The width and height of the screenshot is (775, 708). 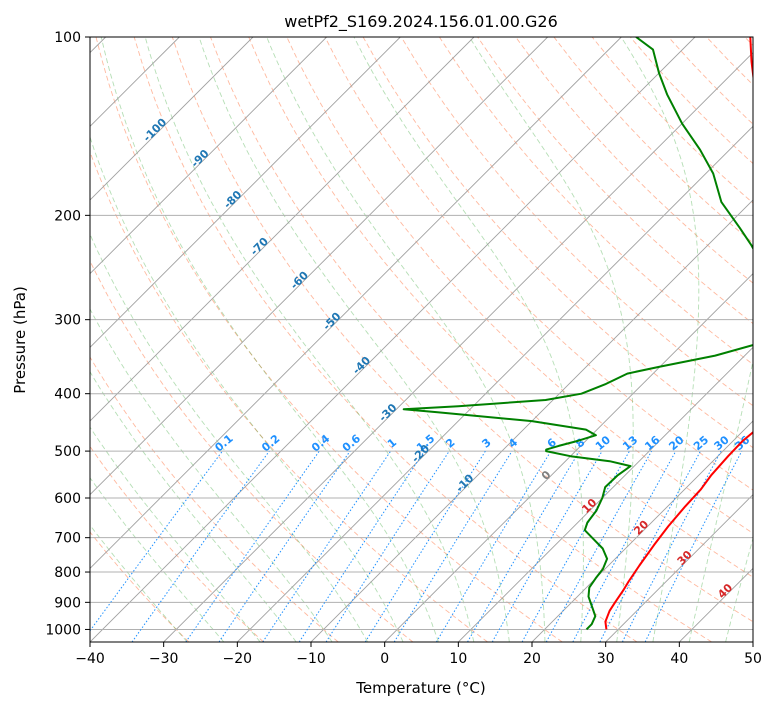 What do you see at coordinates (420, 688) in the screenshot?
I see `x-axis-label: Temperature (°C)` at bounding box center [420, 688].